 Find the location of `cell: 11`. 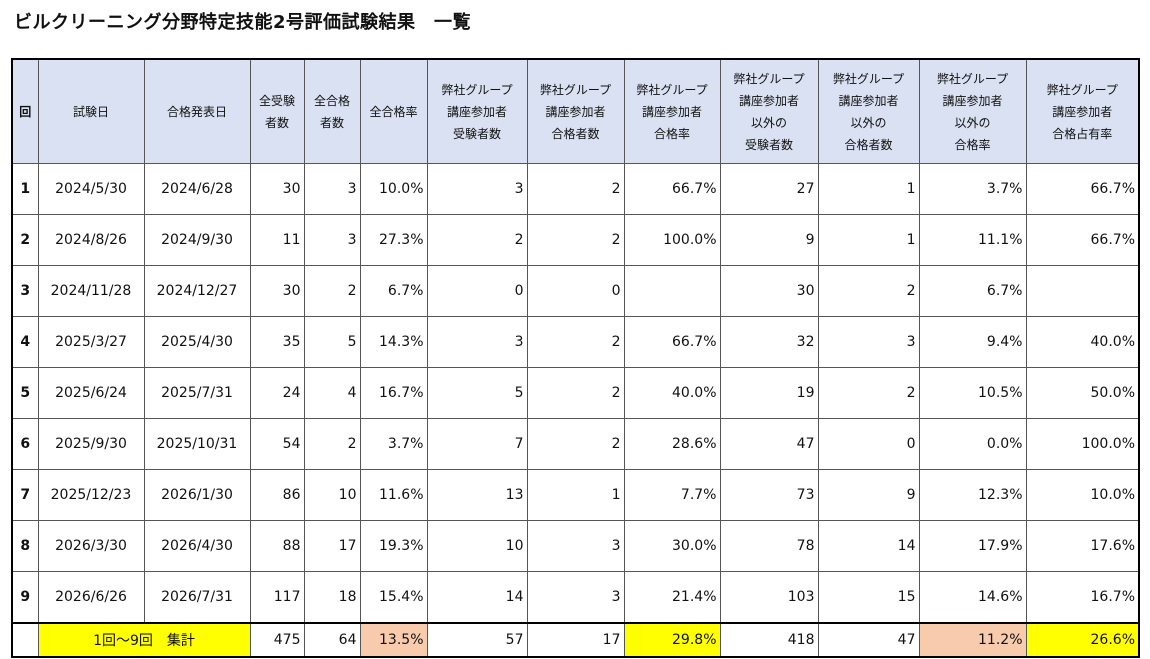

cell: 11 is located at coordinates (277, 240).